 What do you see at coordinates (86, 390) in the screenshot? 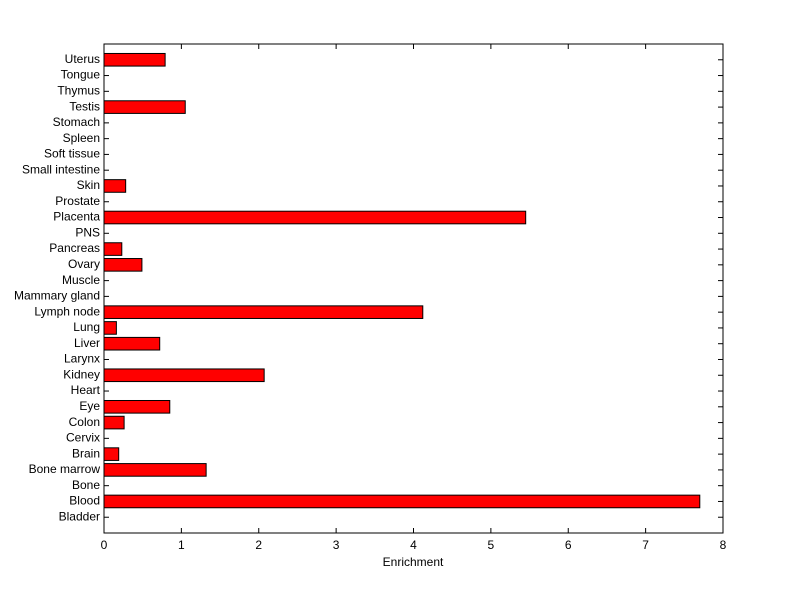
I see `y-tick-label: Heart` at bounding box center [86, 390].